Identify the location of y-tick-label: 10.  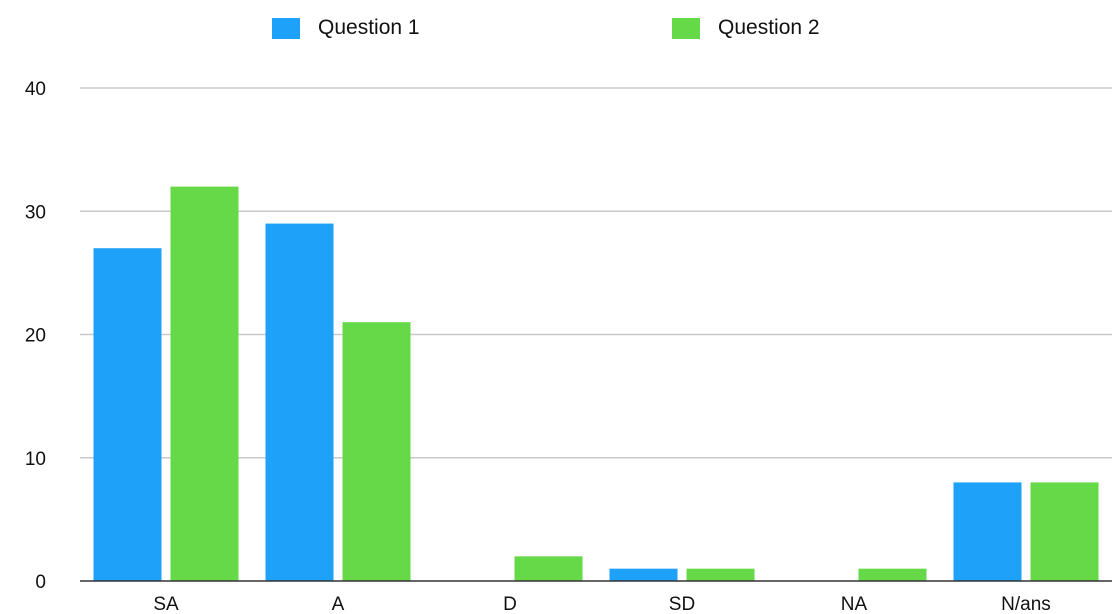
(35, 459).